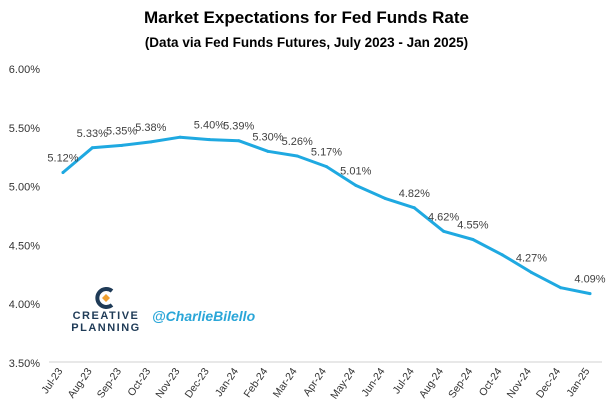  What do you see at coordinates (227, 382) in the screenshot?
I see `x-tick-label: Jan-24` at bounding box center [227, 382].